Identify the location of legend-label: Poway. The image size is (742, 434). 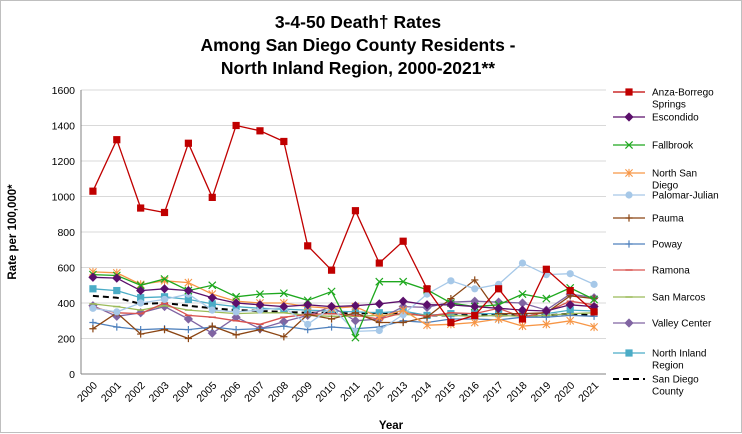
(667, 245).